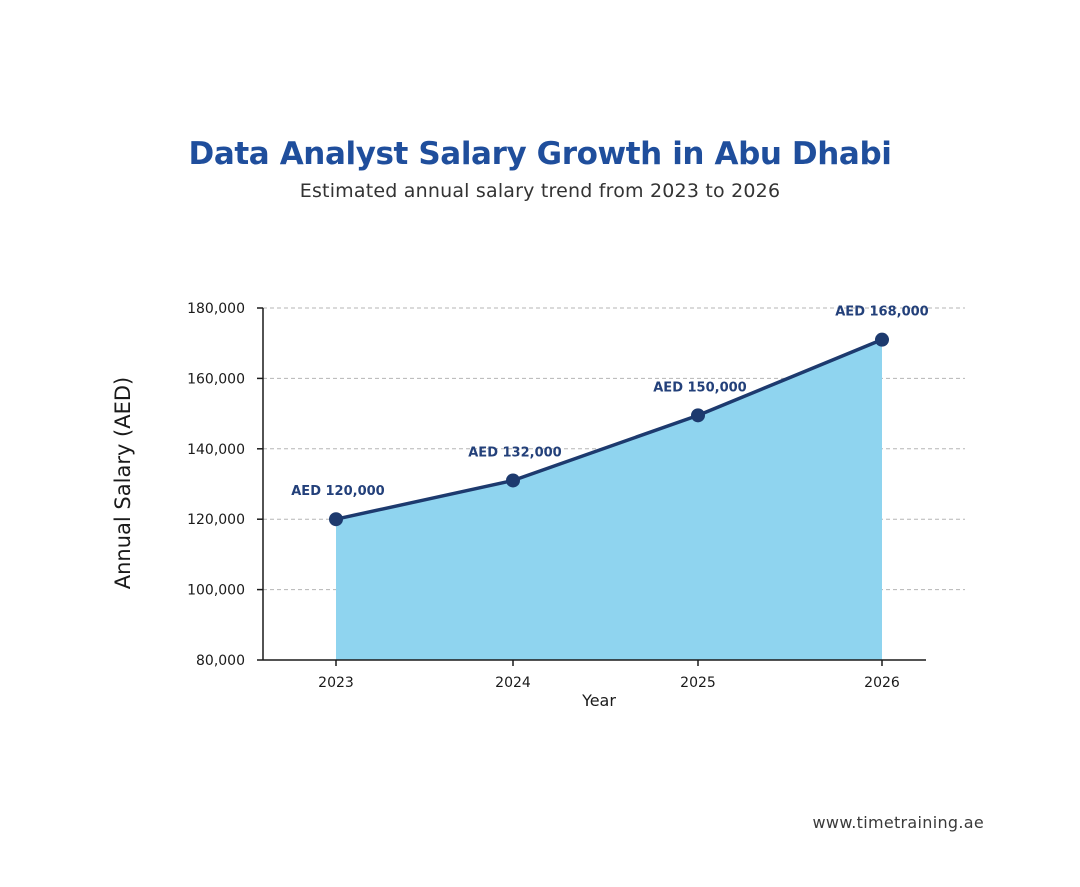 This screenshot has height=887, width=1080. Describe the element at coordinates (598, 700) in the screenshot. I see `x-axis-title: Year` at that location.